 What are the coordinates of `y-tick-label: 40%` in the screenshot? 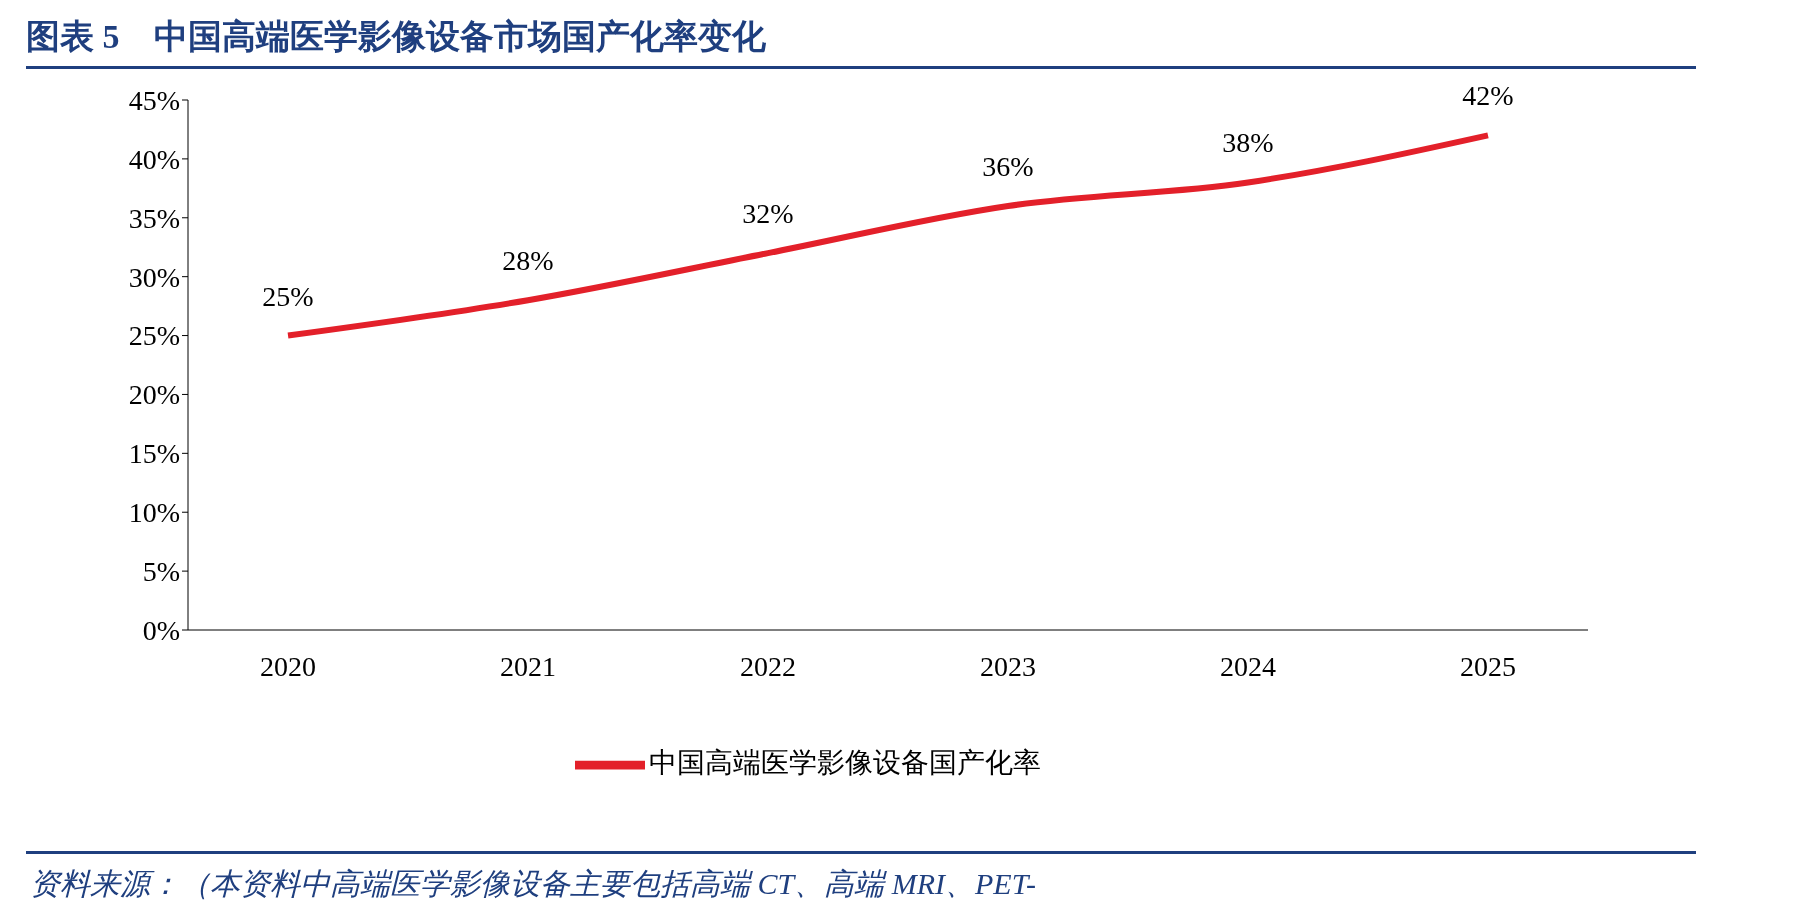 It's located at (154, 159).